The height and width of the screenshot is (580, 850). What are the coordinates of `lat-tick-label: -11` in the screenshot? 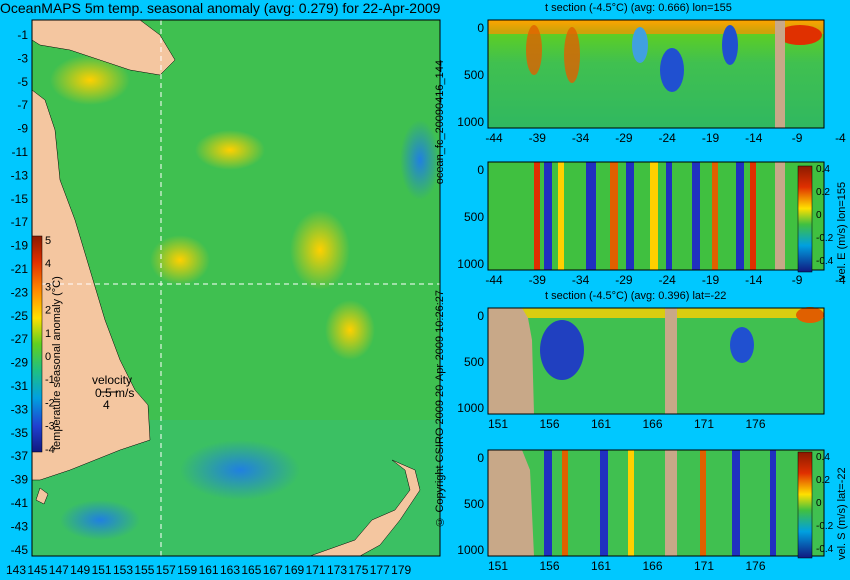 It's located at (20, 152).